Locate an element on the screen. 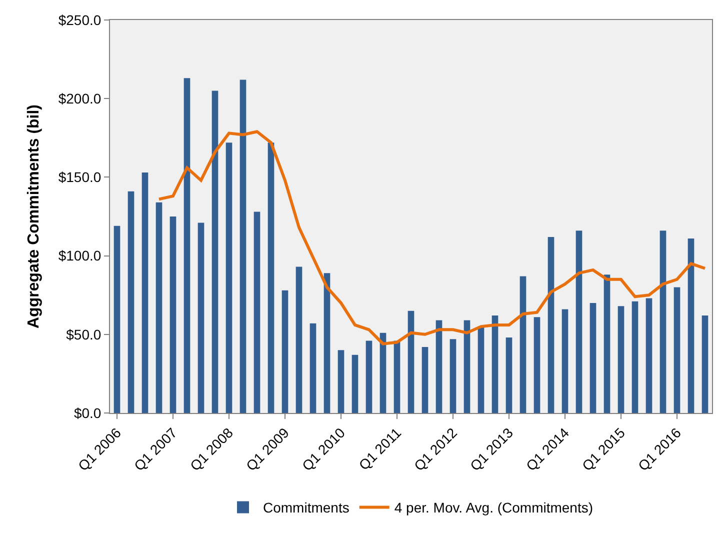 The height and width of the screenshot is (536, 727). y-tick-label: $100.0 is located at coordinates (80, 256).